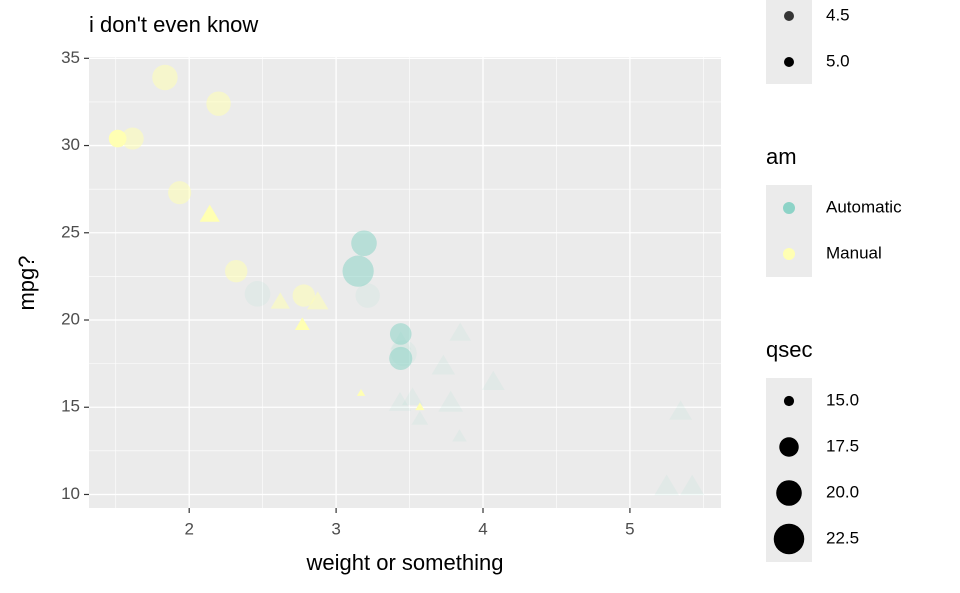 The image size is (960, 593). What do you see at coordinates (629, 528) in the screenshot?
I see `x-tick-label: 5` at bounding box center [629, 528].